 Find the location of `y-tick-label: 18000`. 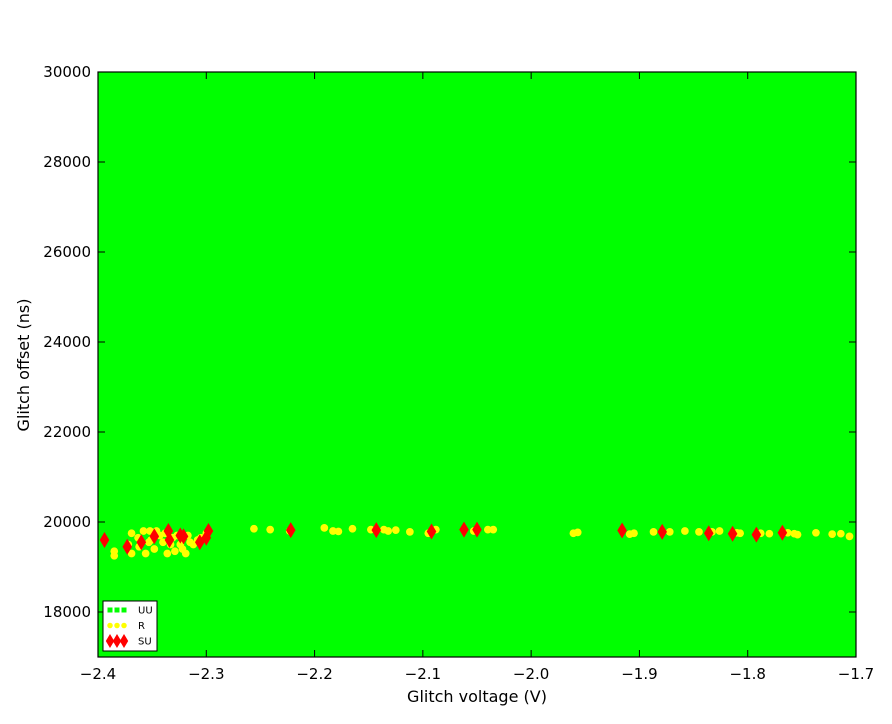

y-tick-label: 18000 is located at coordinates (67, 612).